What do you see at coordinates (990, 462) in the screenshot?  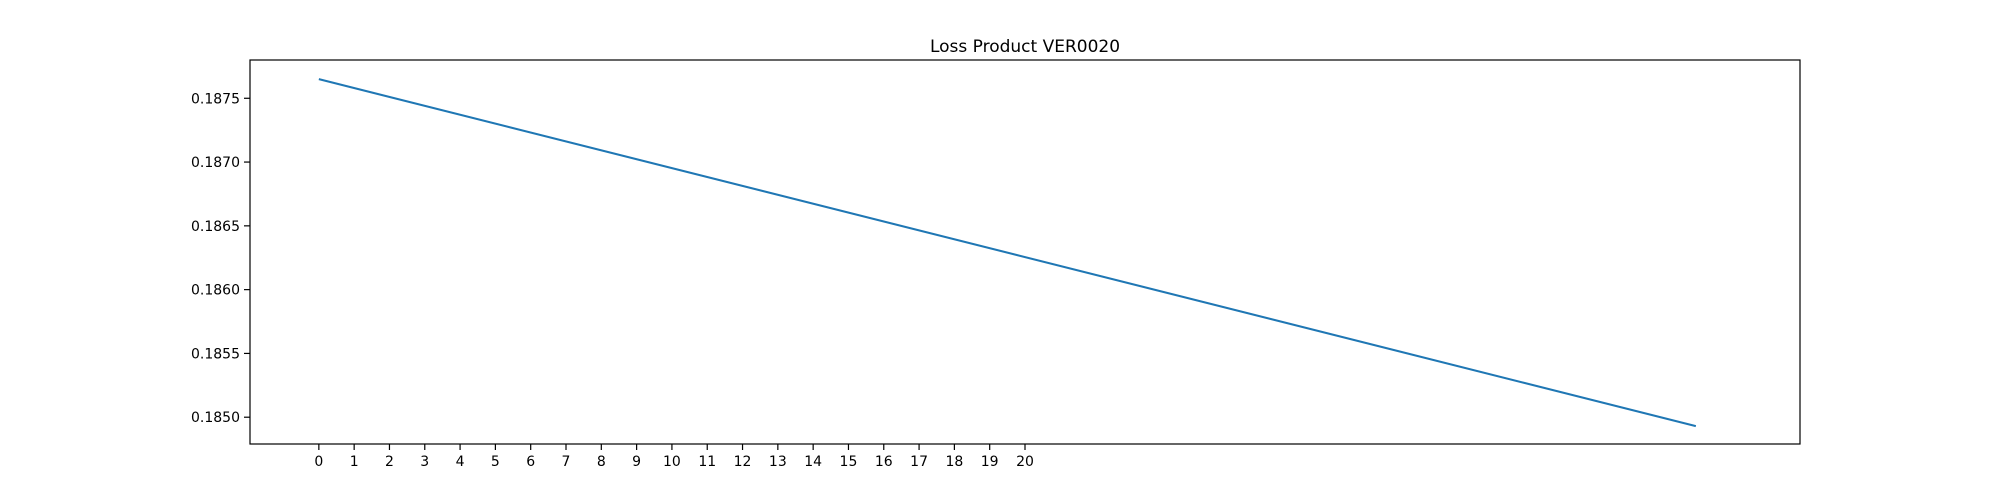 I see `x-tick-label: 19` at bounding box center [990, 462].